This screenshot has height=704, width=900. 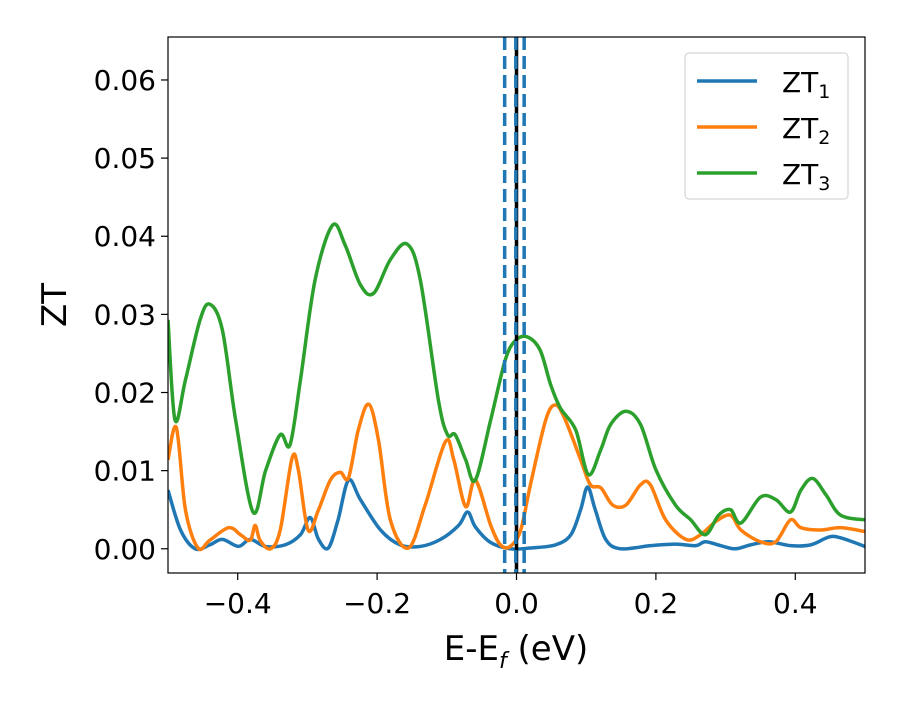 I want to click on y-tick-label: 0.05, so click(x=125, y=158).